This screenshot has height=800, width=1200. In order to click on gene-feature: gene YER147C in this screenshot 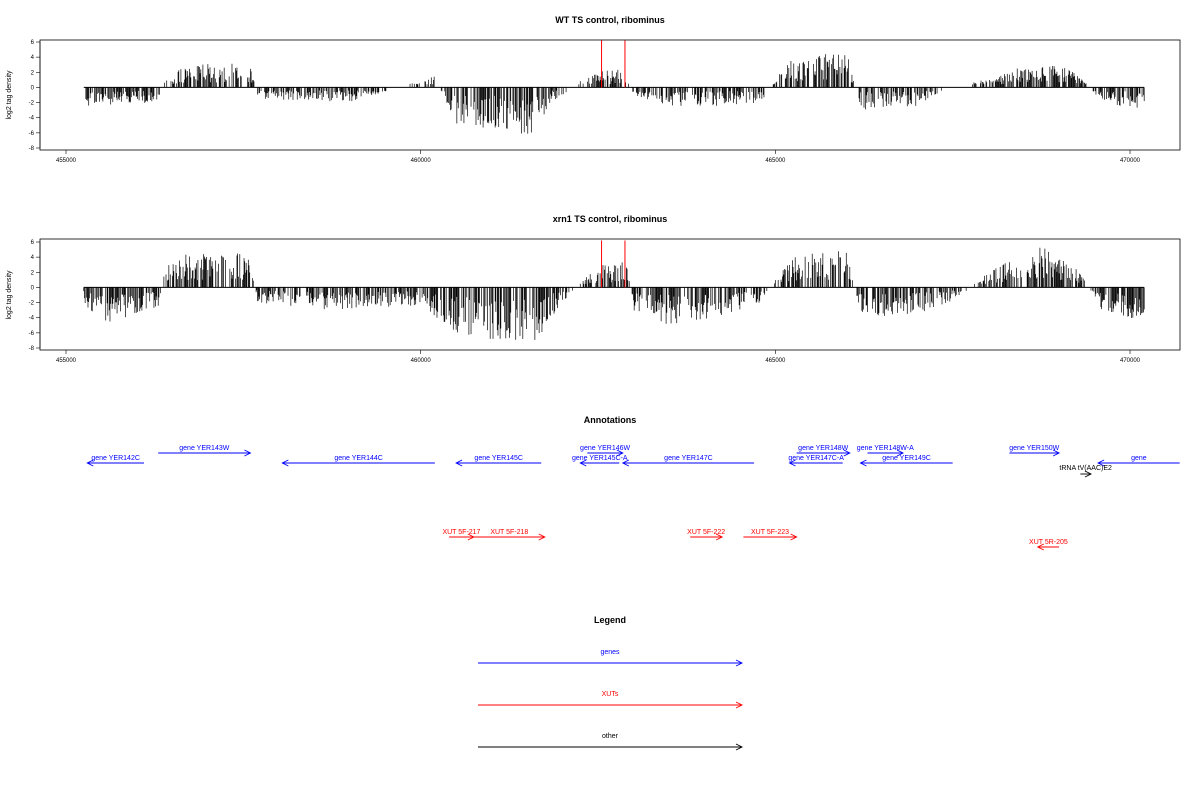, I will do `click(688, 461)`.